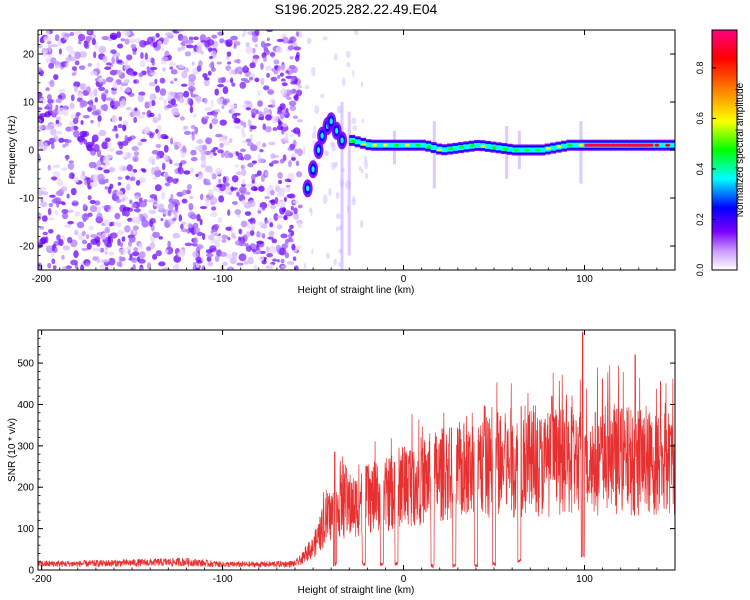 Image resolution: width=750 pixels, height=600 pixels. I want to click on y-tick-label: 10, so click(29, 103).